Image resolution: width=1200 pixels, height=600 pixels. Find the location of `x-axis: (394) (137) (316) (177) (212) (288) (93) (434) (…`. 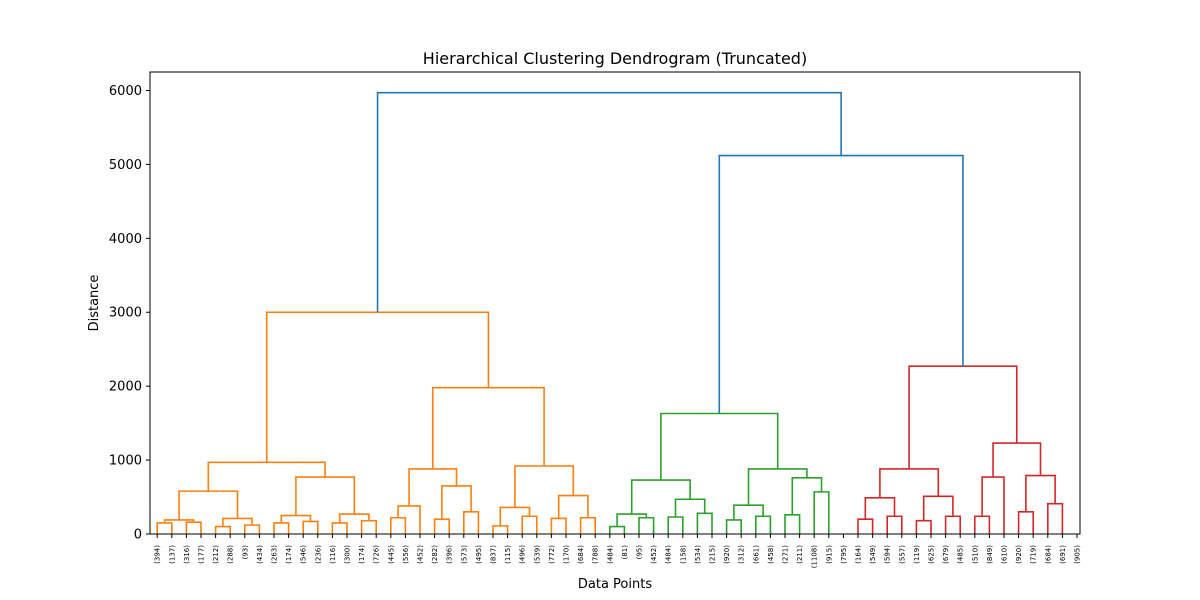

x-axis: (394) (137) (316) (177) (212) (288) (93) (434) (… is located at coordinates (618, 551).